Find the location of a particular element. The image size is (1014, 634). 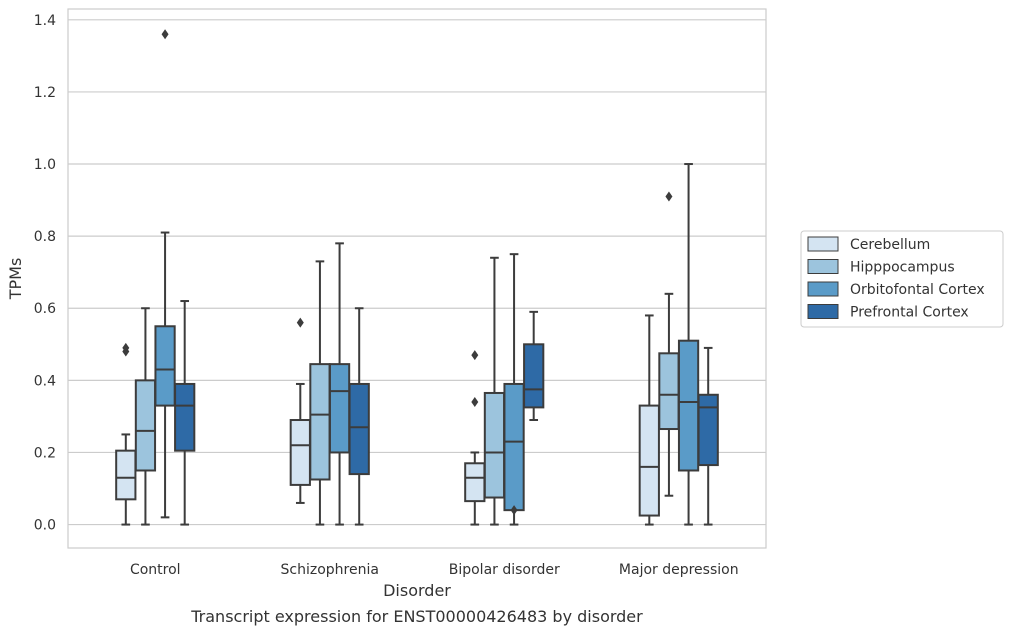

y-axis-label: TPMs is located at coordinates (15, 279).